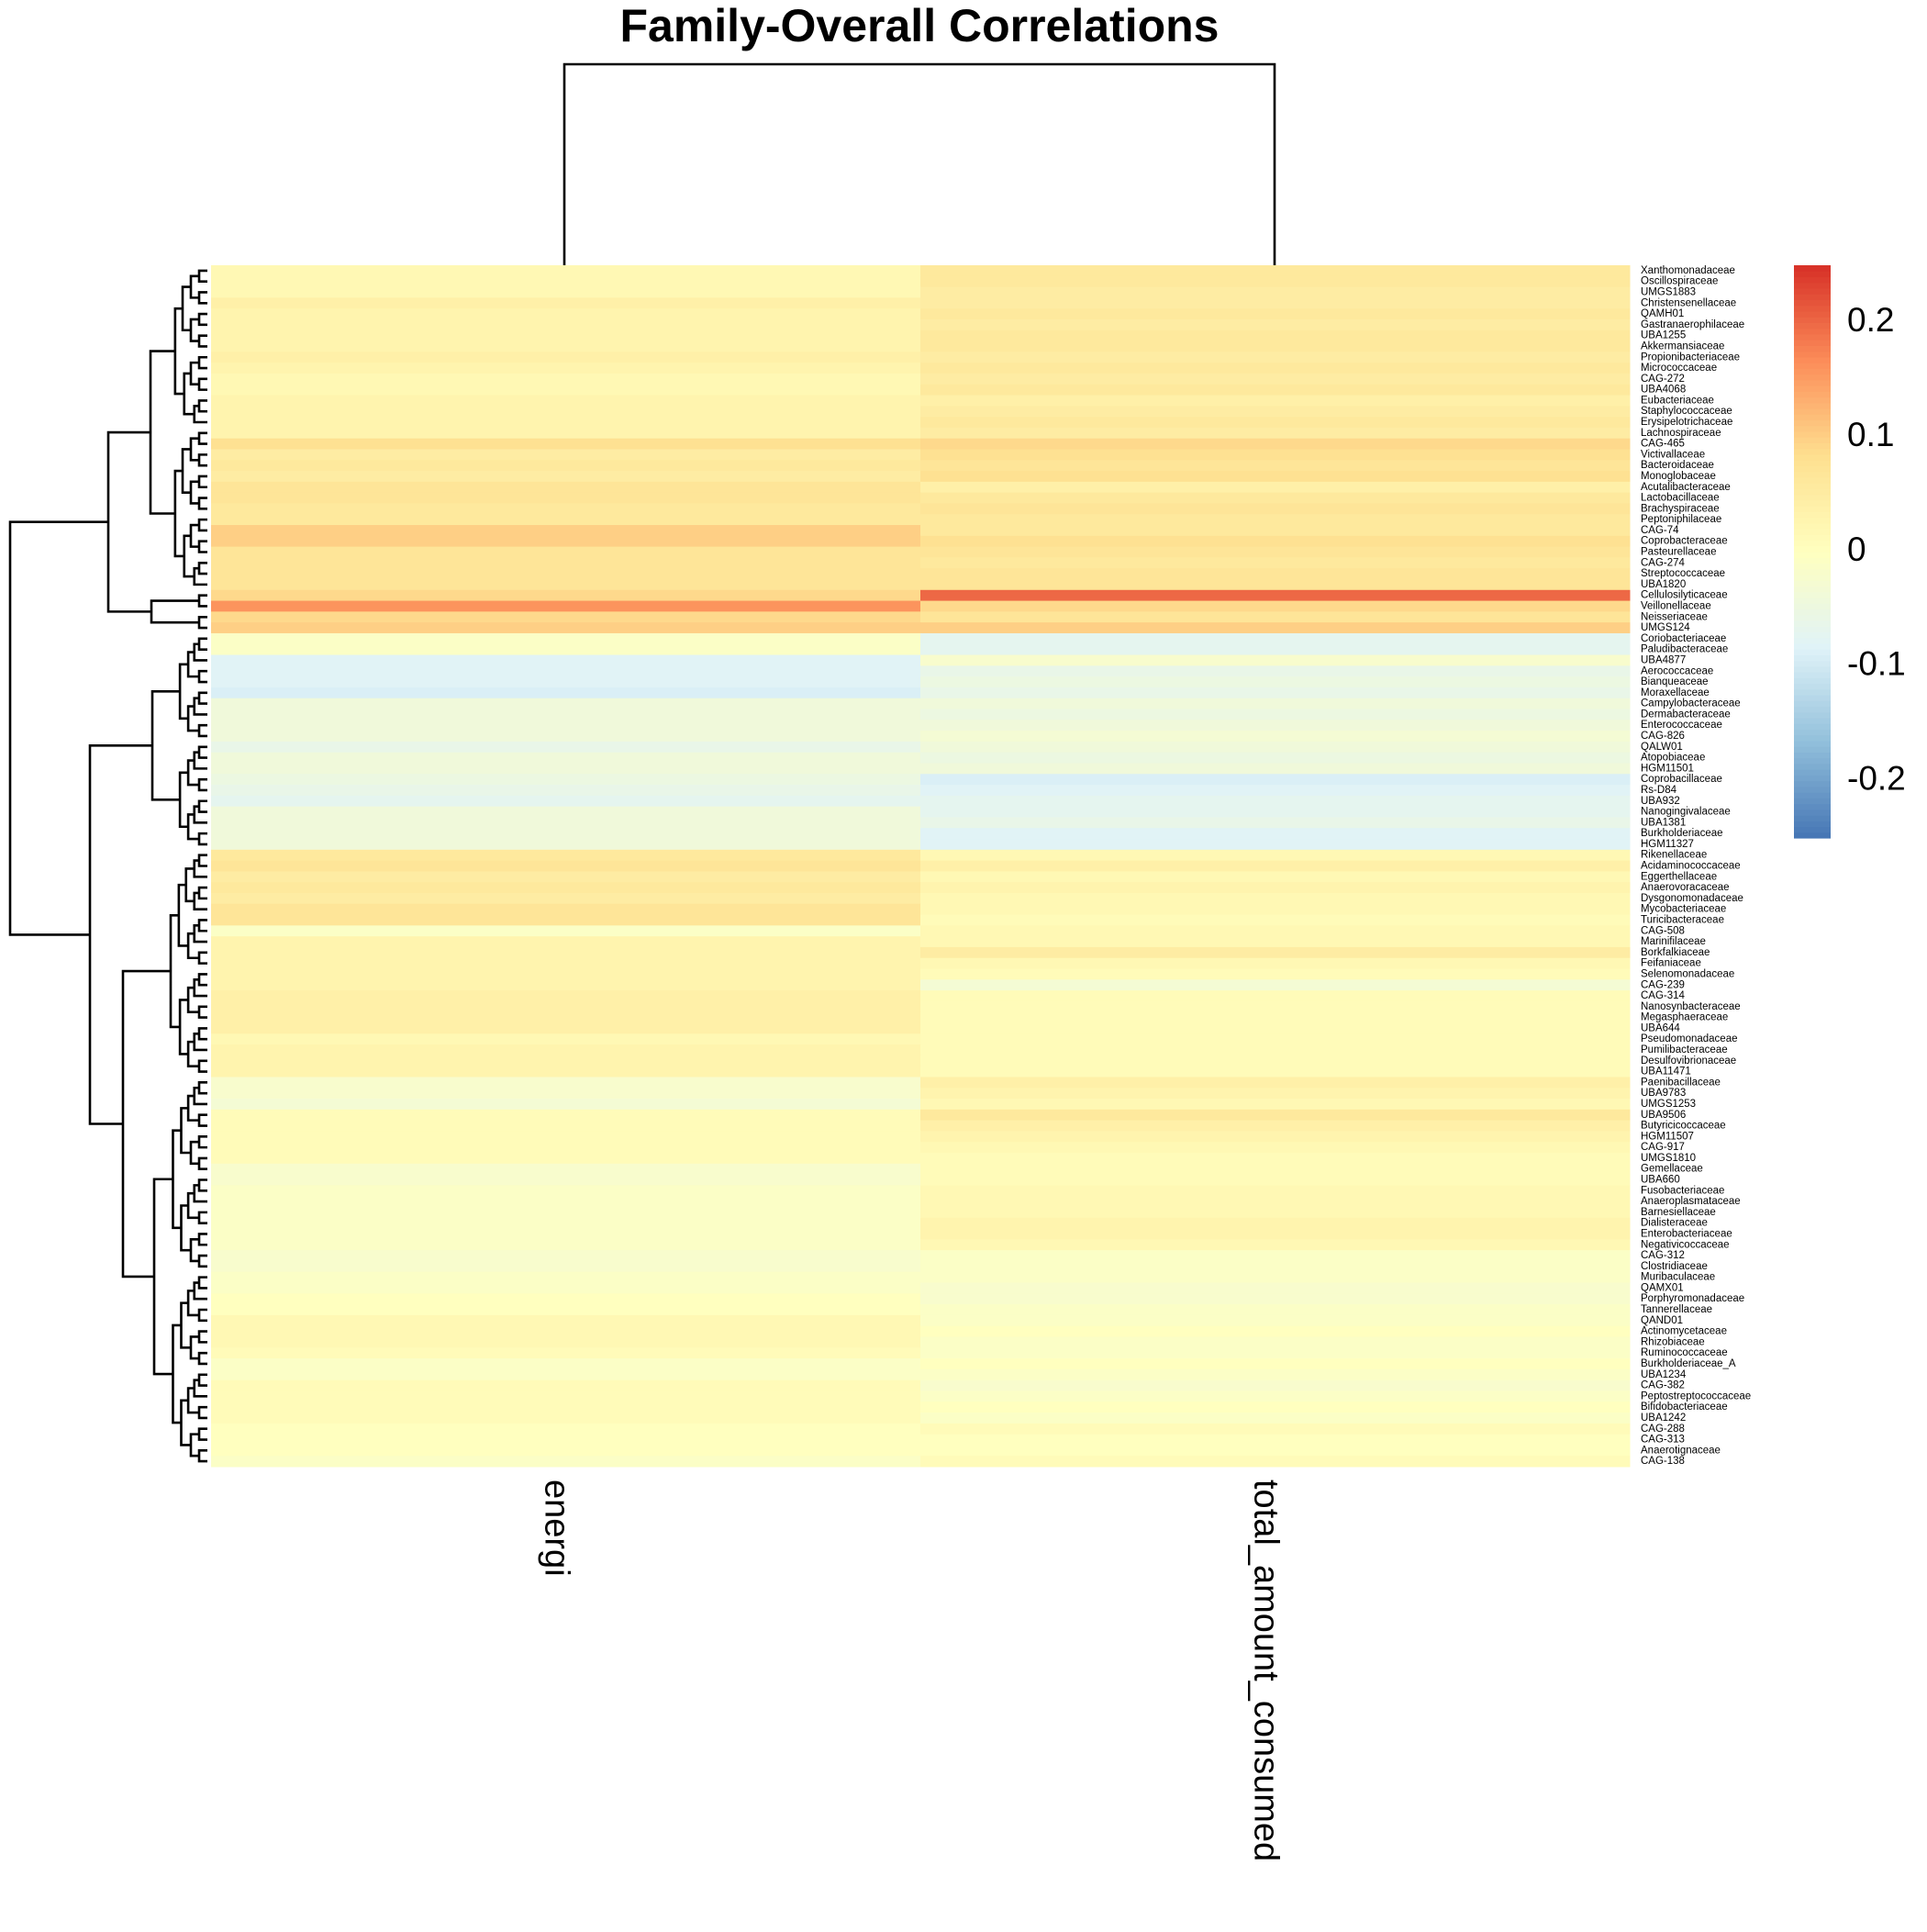  What do you see at coordinates (1674, 855) in the screenshot?
I see `row-label: Rikenellaceae` at bounding box center [1674, 855].